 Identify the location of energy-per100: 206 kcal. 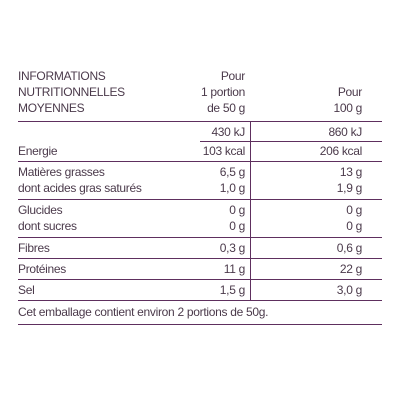
(341, 151).